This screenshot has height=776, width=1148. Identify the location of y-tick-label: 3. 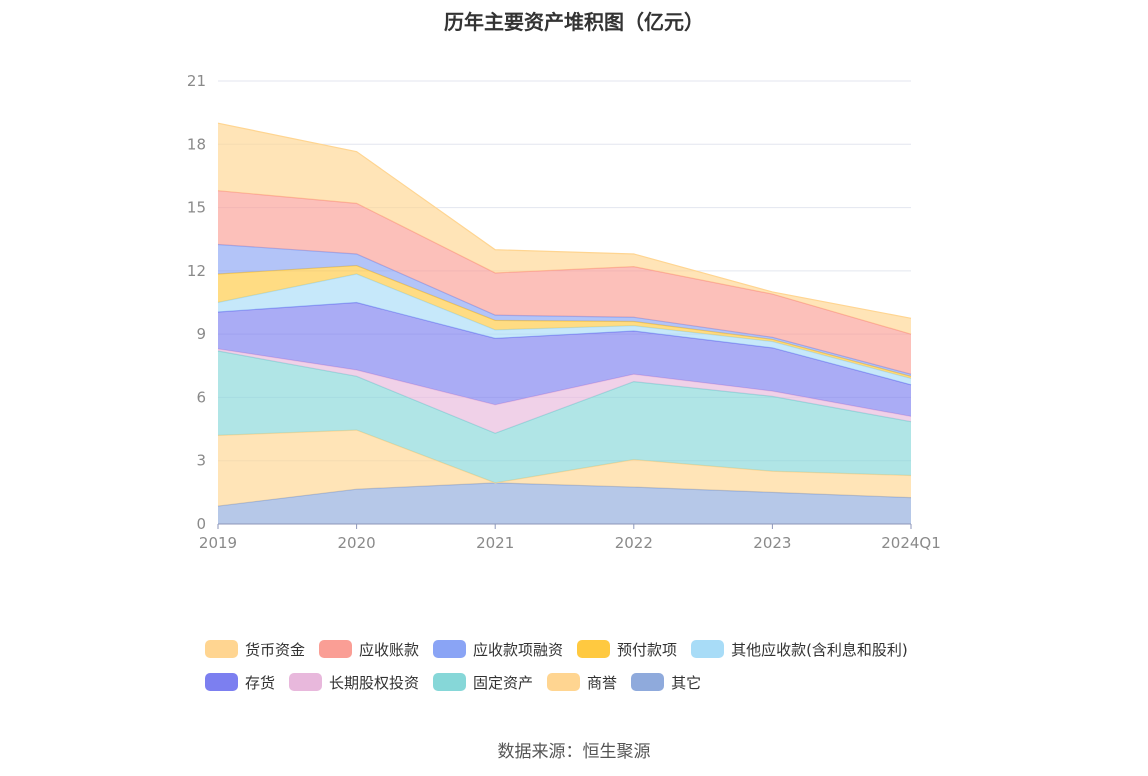
(201, 461).